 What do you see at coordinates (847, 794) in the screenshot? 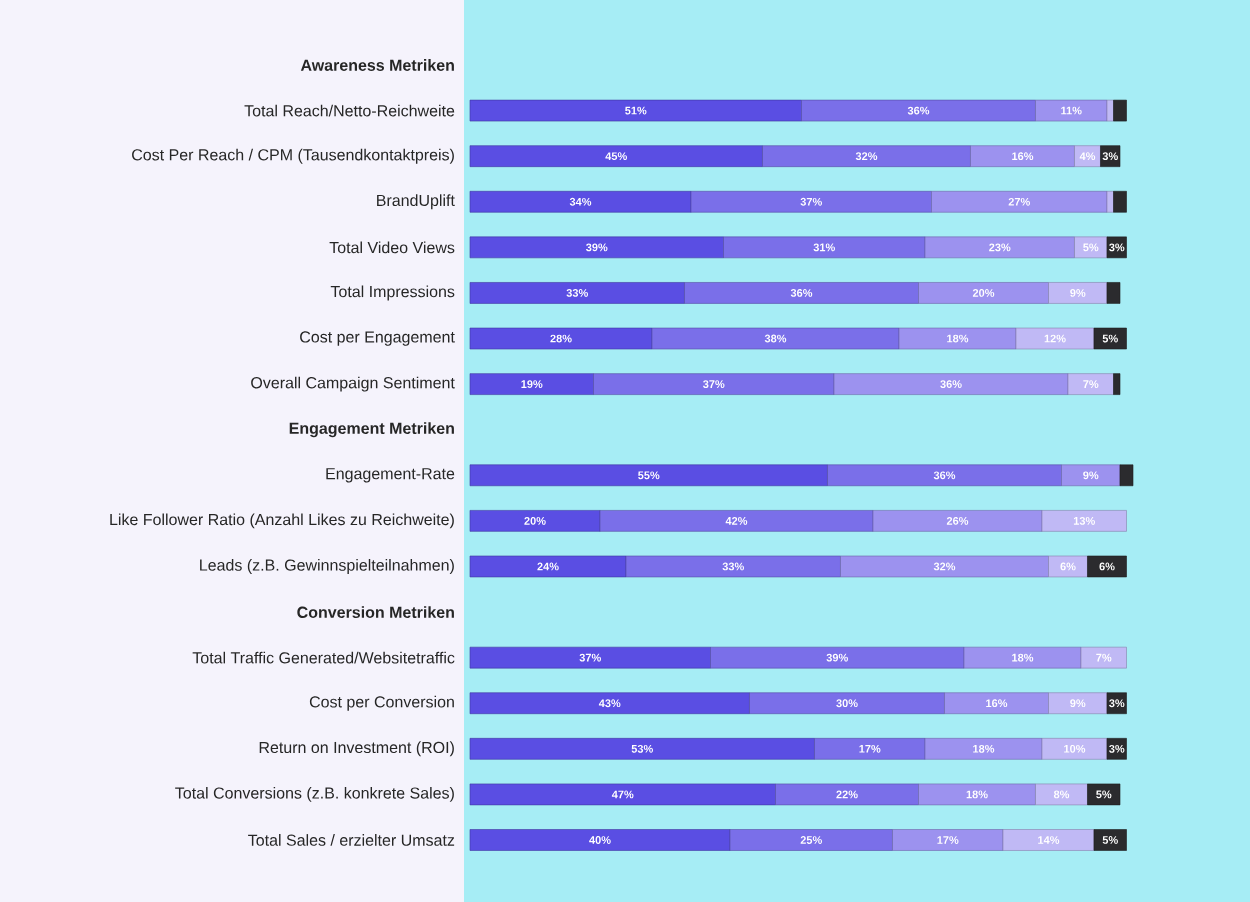
I see `data-label: 22%` at bounding box center [847, 794].